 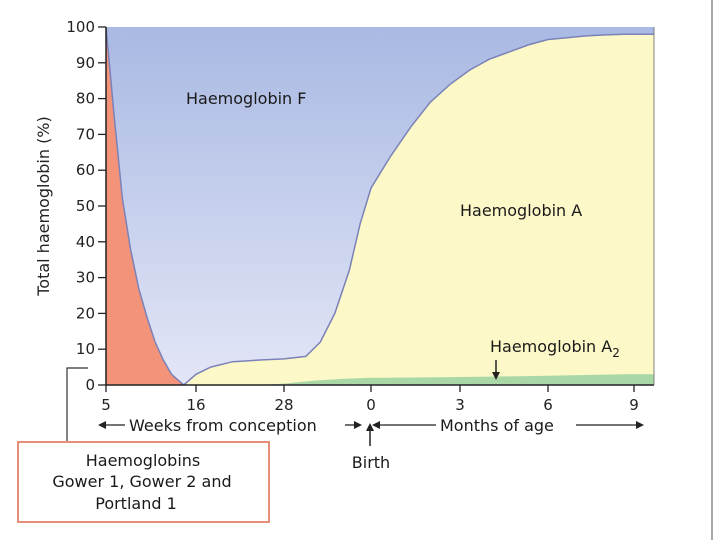 I want to click on callout-line-3: Portland 1, so click(x=136, y=503).